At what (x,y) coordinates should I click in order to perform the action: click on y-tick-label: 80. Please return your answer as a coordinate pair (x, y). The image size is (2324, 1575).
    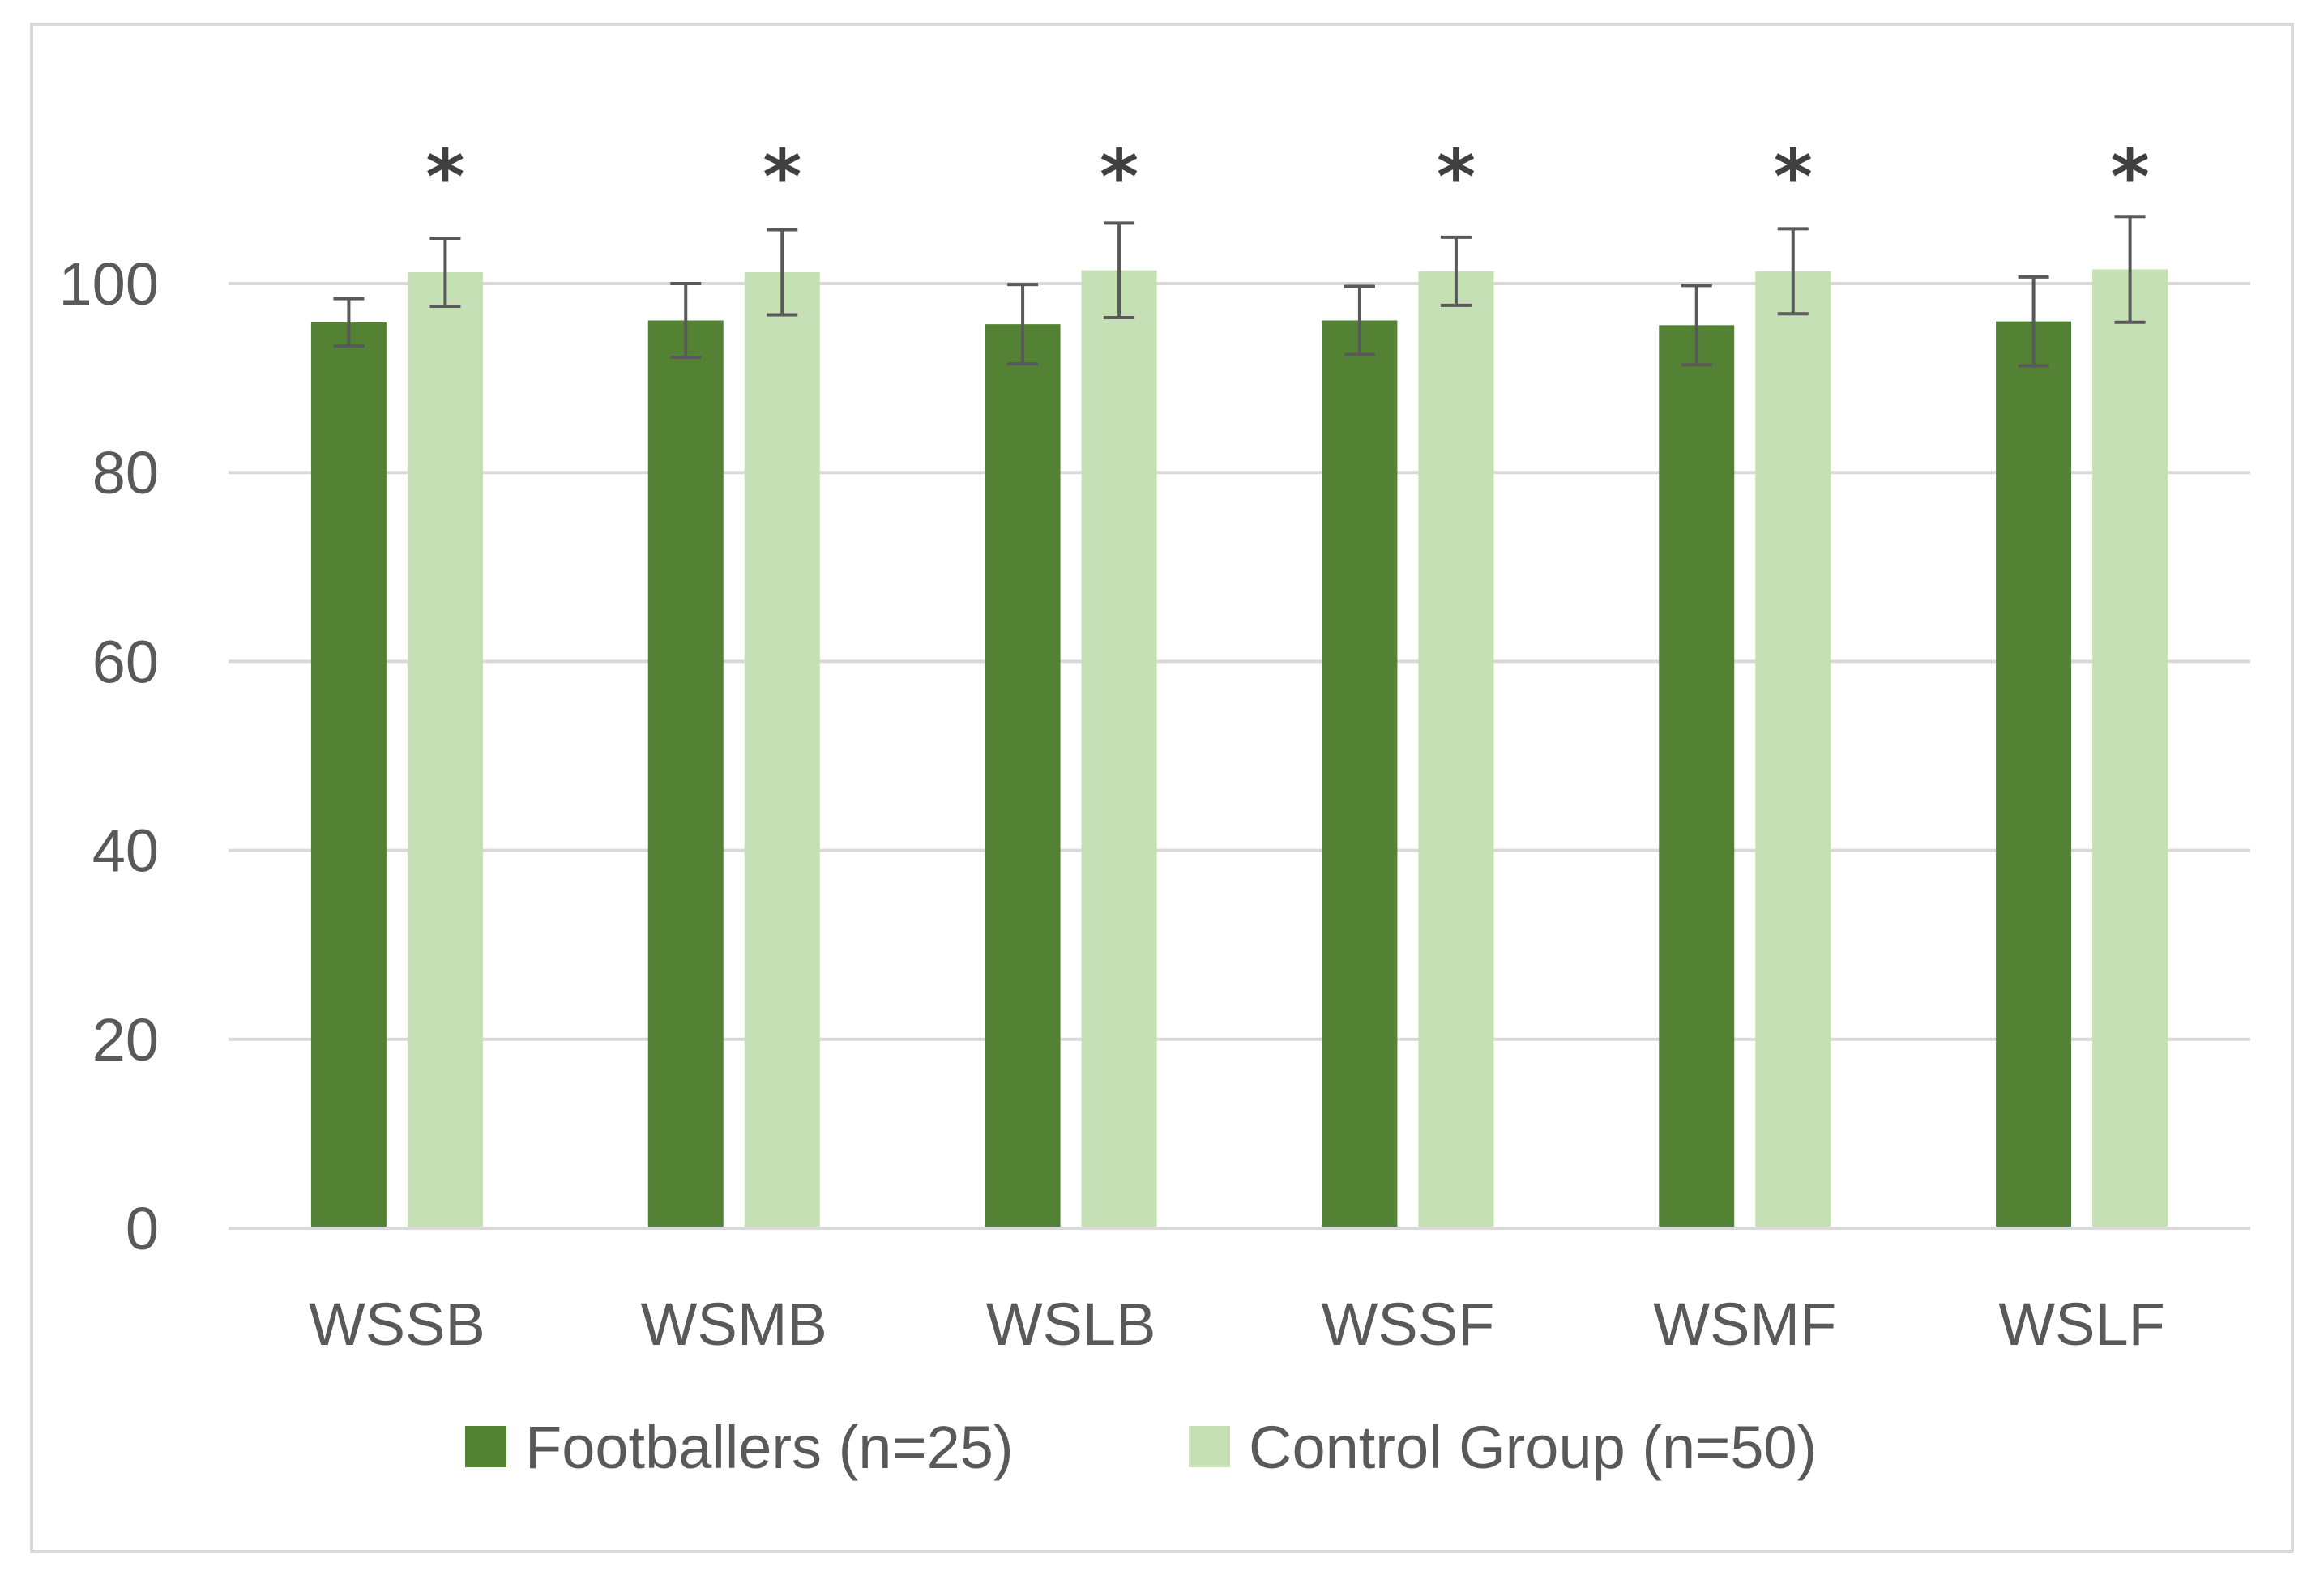
    Looking at the image, I should click on (125, 472).